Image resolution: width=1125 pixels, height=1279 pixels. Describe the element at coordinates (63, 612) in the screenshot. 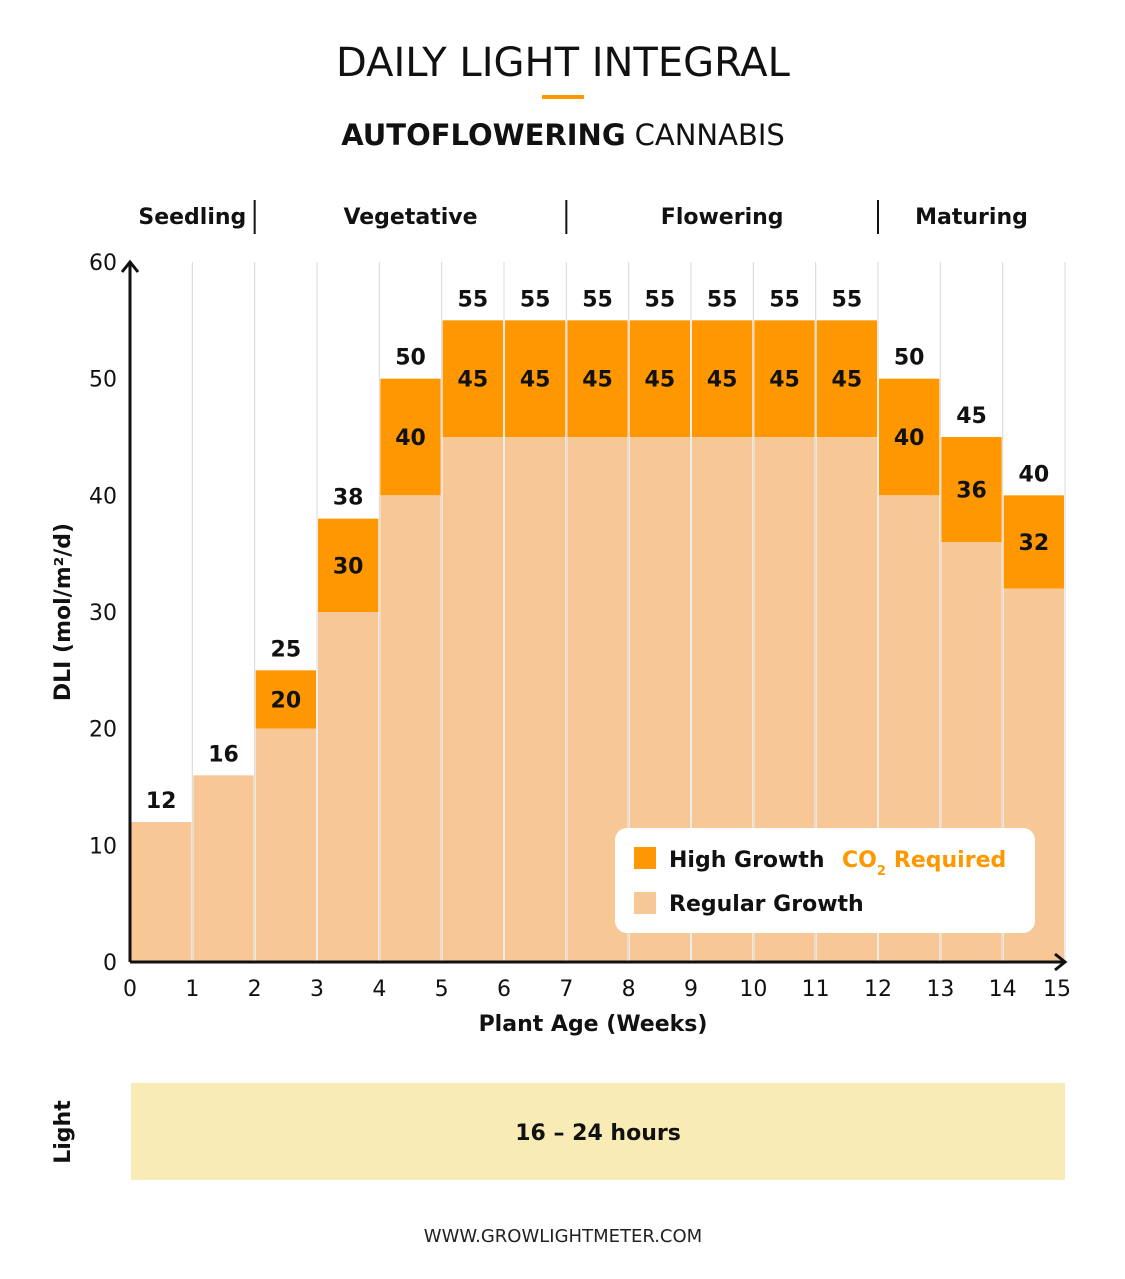

I see `y-axis-label: DLI (mol/m²/d)` at that location.